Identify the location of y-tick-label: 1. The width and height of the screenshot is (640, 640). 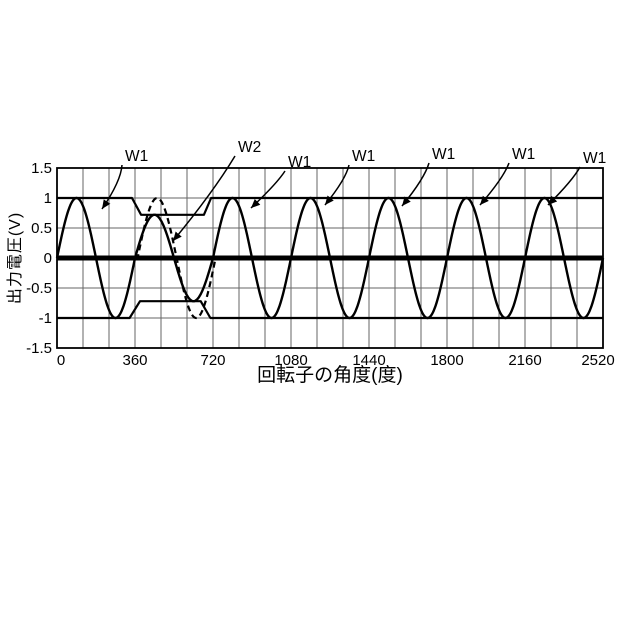
(48, 198).